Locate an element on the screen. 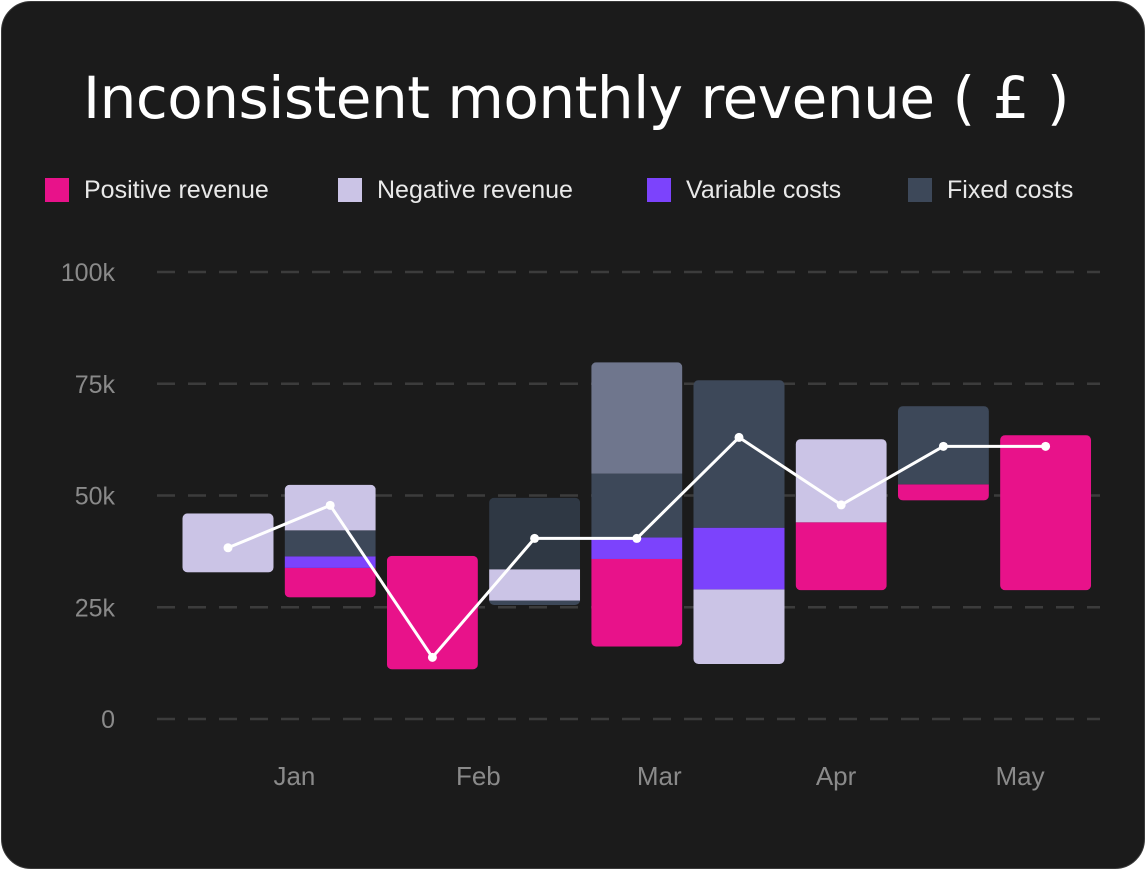  x-tick-label: Feb is located at coordinates (478, 776).